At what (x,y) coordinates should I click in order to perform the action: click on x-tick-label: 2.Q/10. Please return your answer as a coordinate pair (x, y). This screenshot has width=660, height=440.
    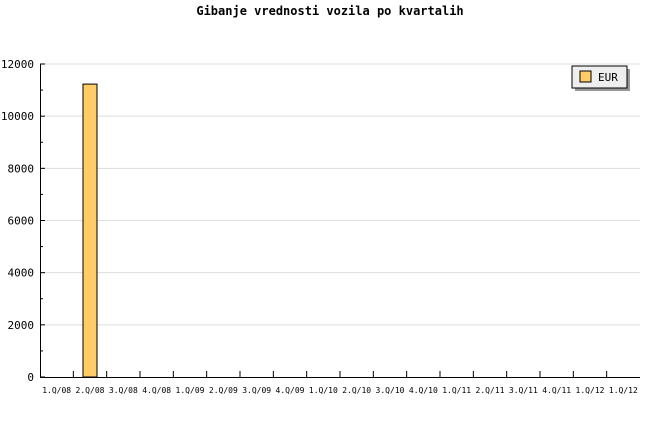
    Looking at the image, I should click on (356, 390).